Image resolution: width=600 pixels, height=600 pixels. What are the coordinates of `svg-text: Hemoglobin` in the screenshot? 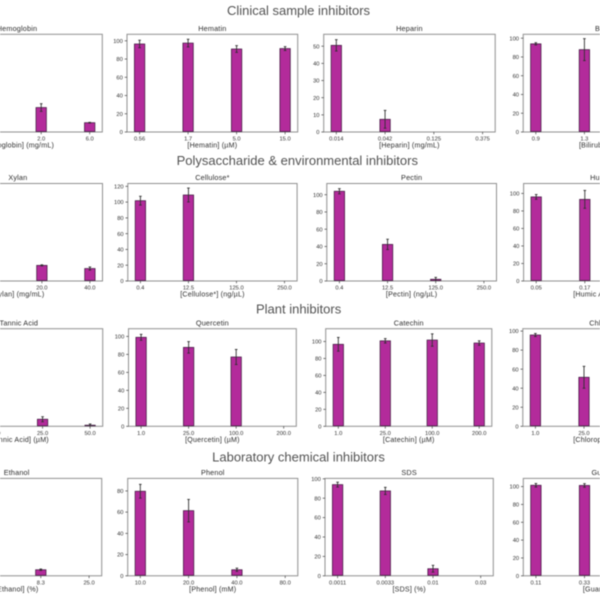 It's located at (18, 28).